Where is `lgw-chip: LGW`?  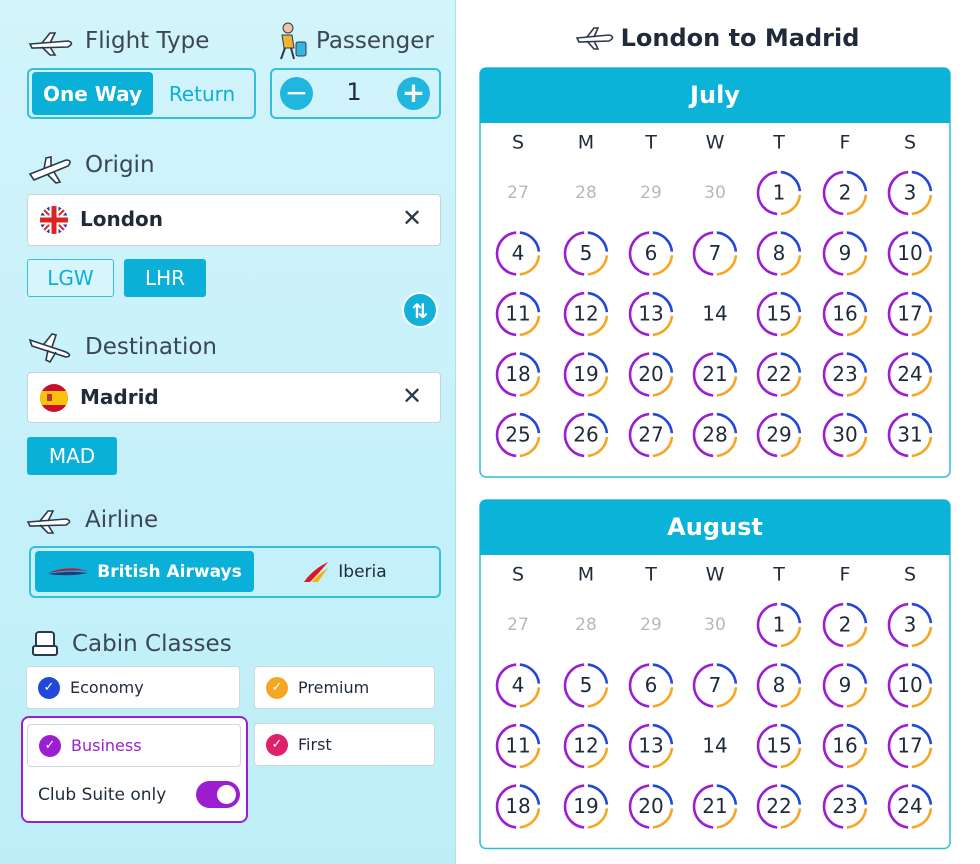
lgw-chip: LGW is located at coordinates (70, 278).